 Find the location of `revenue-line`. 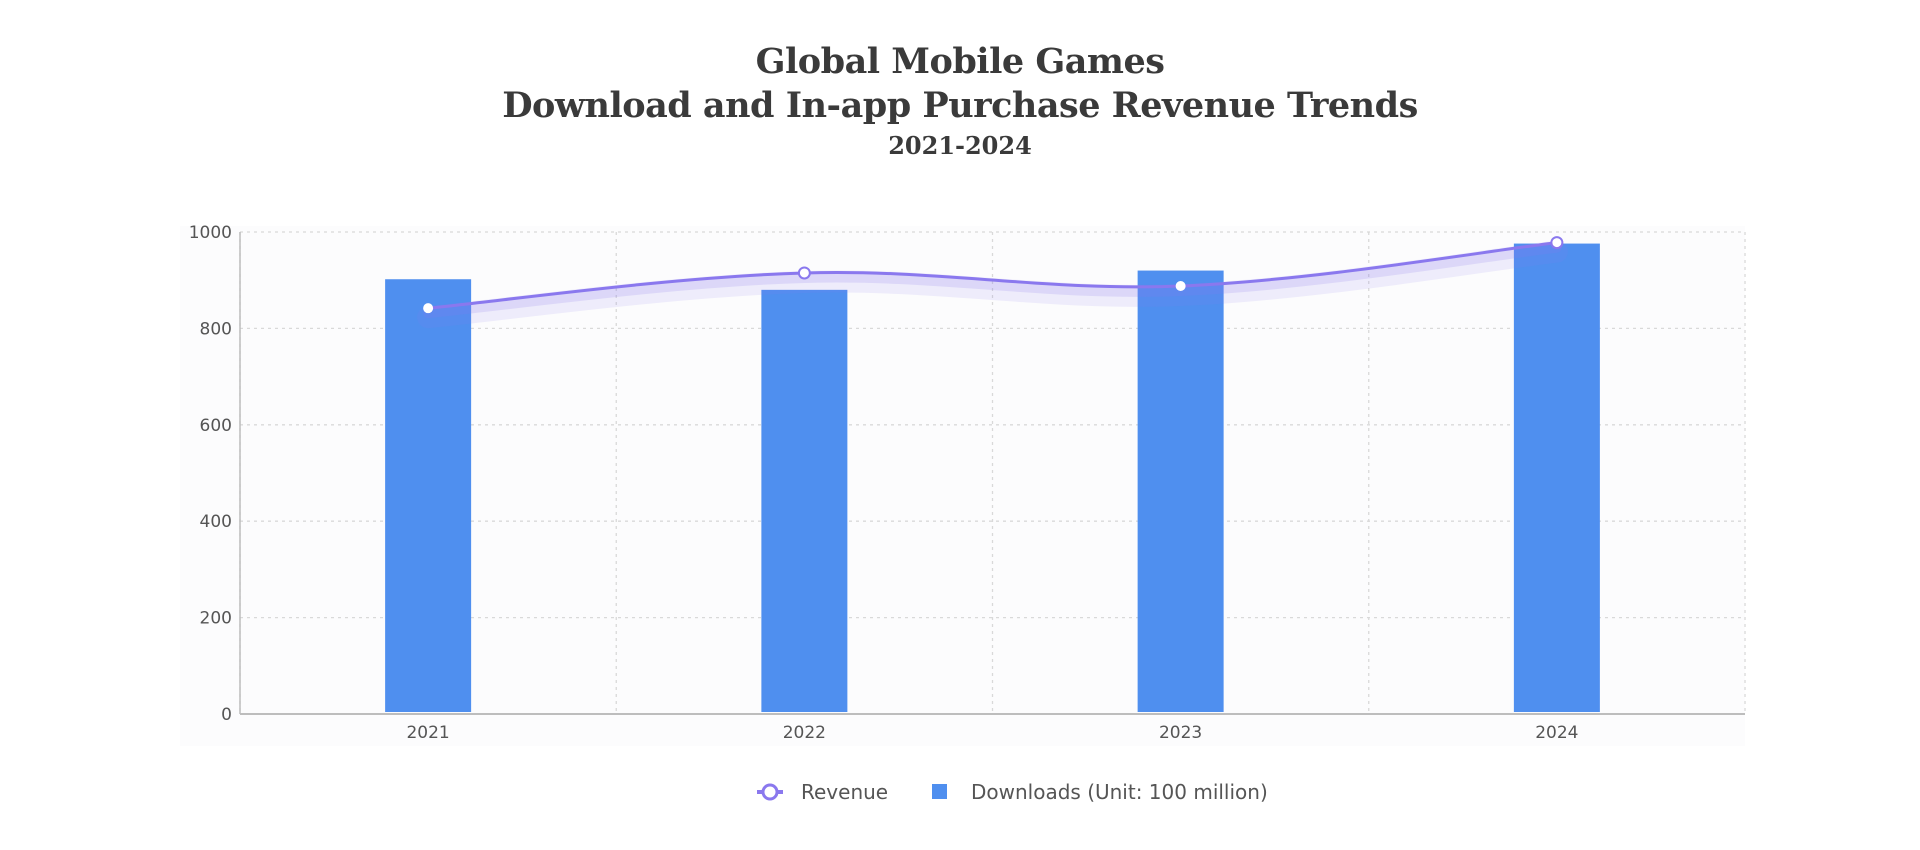

revenue-line is located at coordinates (992, 275).